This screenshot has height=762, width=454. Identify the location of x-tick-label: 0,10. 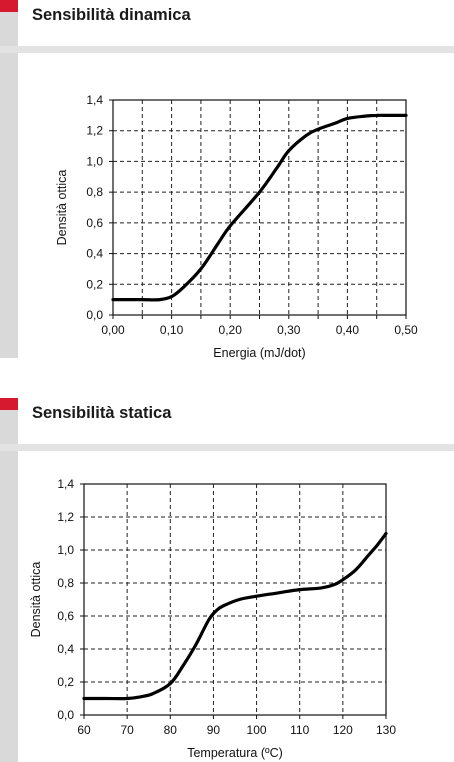
(172, 330).